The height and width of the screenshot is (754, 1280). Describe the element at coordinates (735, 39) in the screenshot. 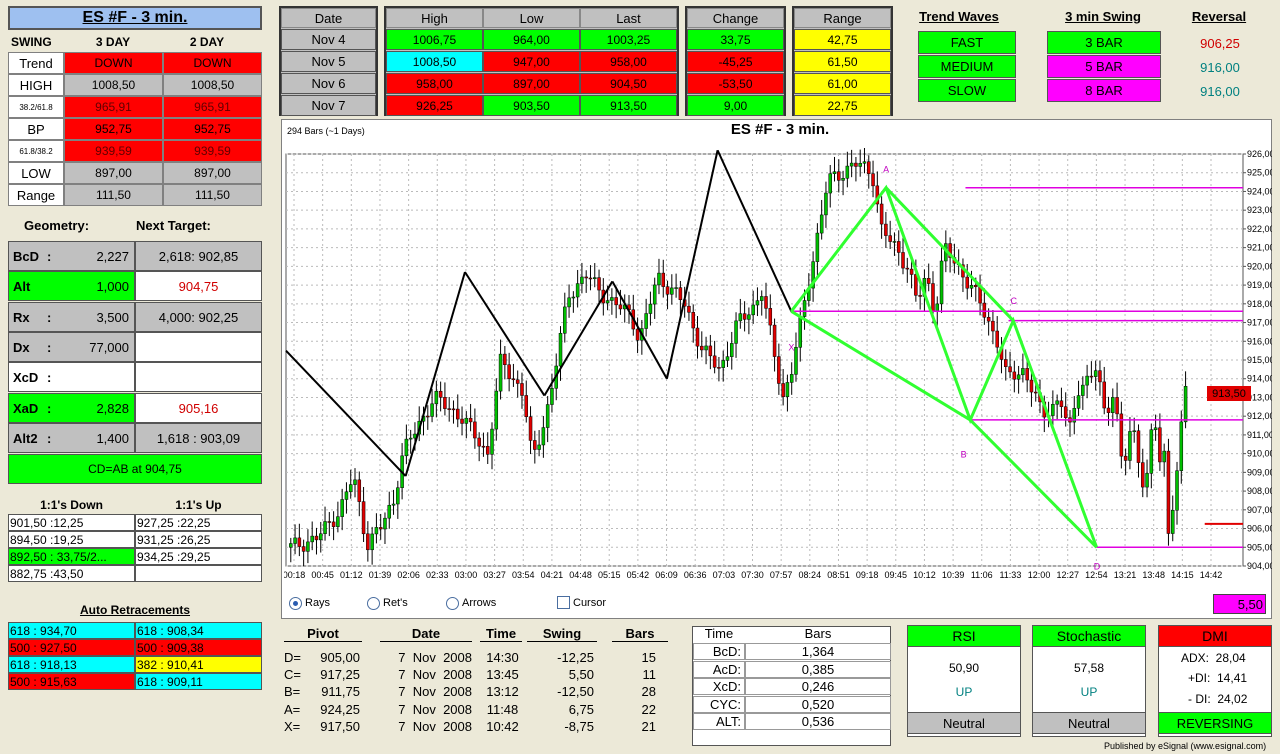

I see `daily-cell-chg: 33,75` at that location.